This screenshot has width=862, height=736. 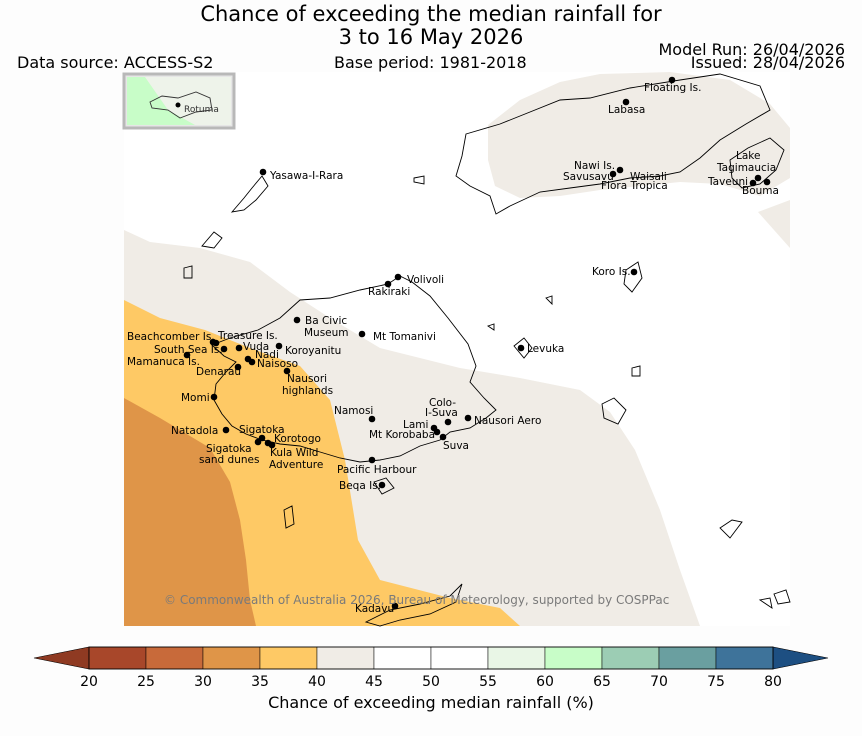 I want to click on colorbar-tick-label: 70, so click(x=659, y=682).